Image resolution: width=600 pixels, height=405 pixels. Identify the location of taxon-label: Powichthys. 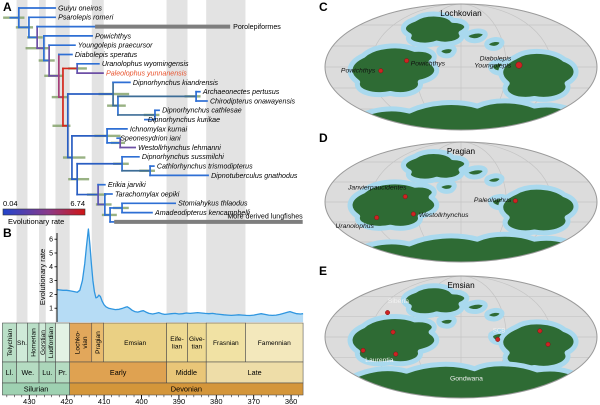
(113, 36).